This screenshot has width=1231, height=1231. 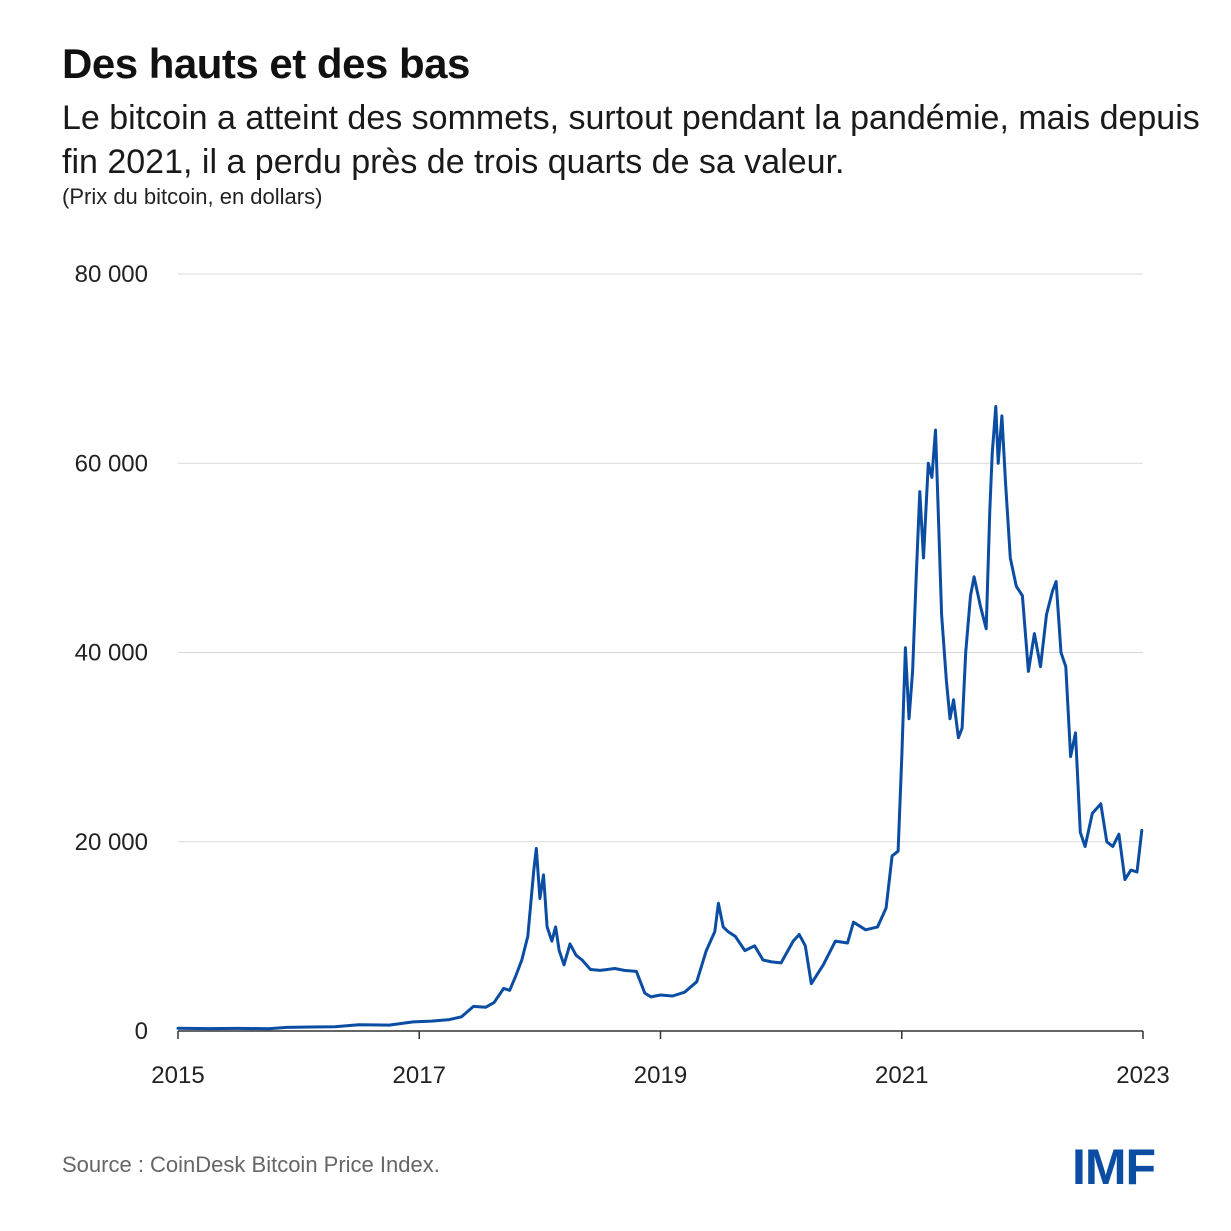 What do you see at coordinates (266, 63) in the screenshot?
I see `chart-title: Des hauts et des bas` at bounding box center [266, 63].